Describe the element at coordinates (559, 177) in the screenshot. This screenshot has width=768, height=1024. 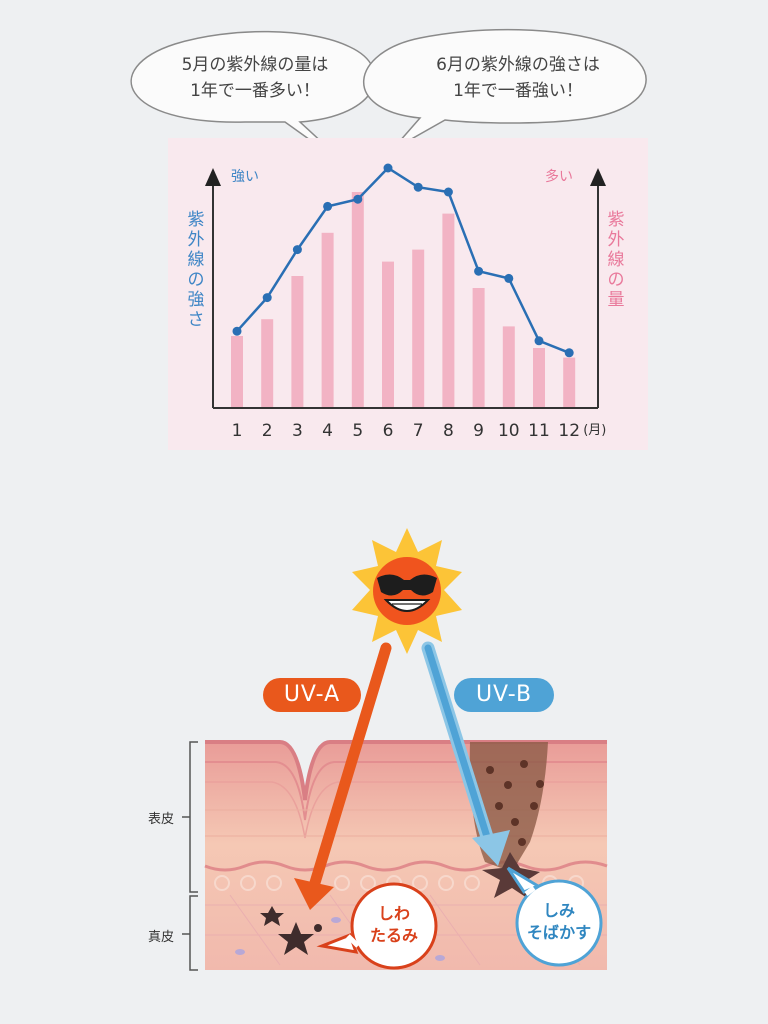
I see `right-axis-tag: 多い` at that location.